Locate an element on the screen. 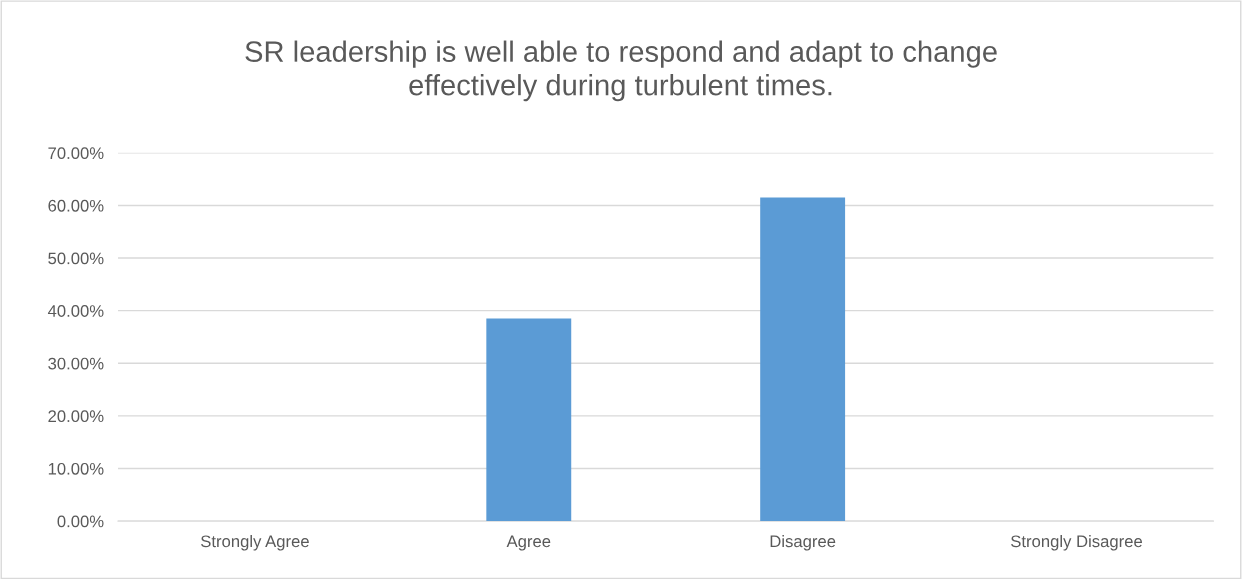  y-tick-label: 60.00% is located at coordinates (76, 205).